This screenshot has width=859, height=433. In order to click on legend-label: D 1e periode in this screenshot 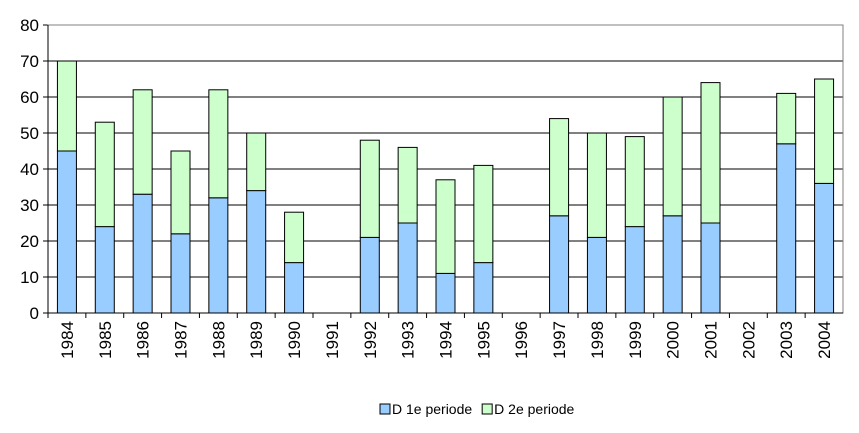, I will do `click(432, 409)`.